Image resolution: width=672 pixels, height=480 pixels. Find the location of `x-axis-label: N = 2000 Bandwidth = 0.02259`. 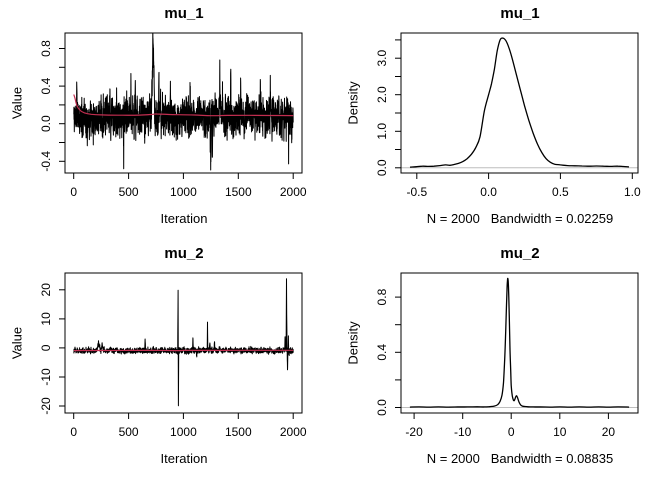

x-axis-label: N = 2000 Bandwidth = 0.02259 is located at coordinates (520, 218).